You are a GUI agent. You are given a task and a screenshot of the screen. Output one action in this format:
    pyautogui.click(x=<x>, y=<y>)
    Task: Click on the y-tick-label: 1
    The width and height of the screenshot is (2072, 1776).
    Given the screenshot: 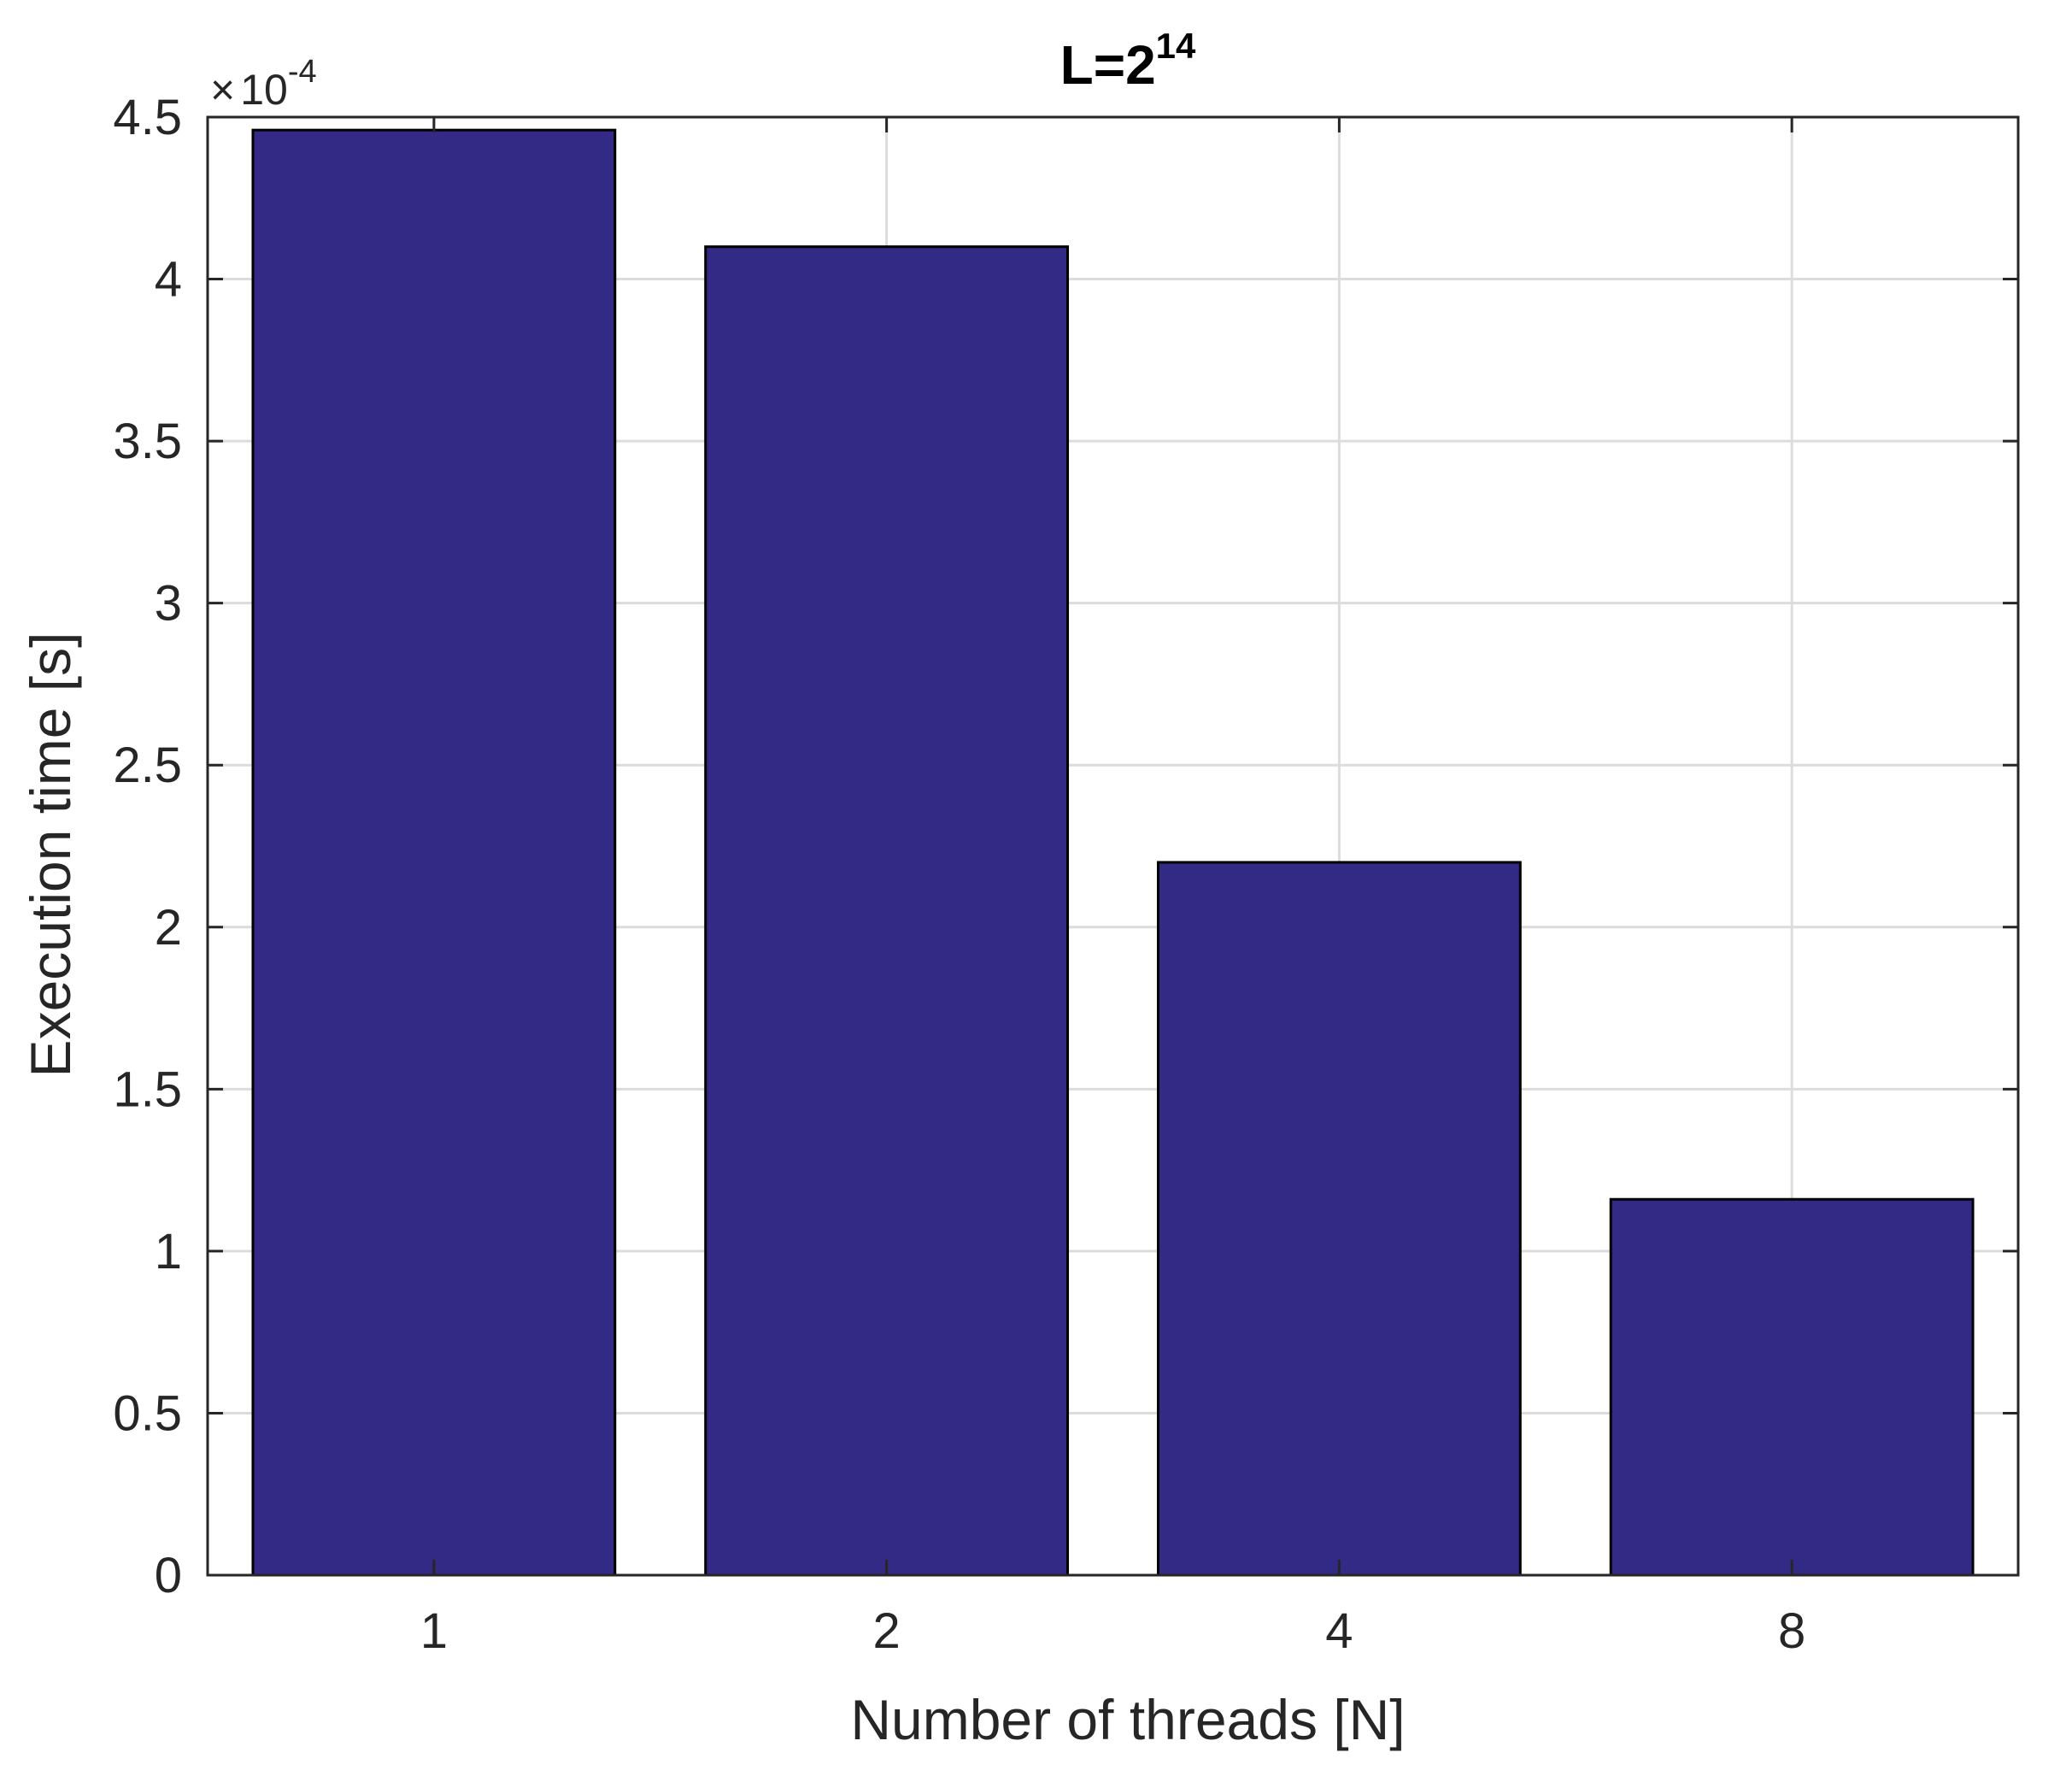 What is the action you would take?
    pyautogui.click(x=168, y=1251)
    